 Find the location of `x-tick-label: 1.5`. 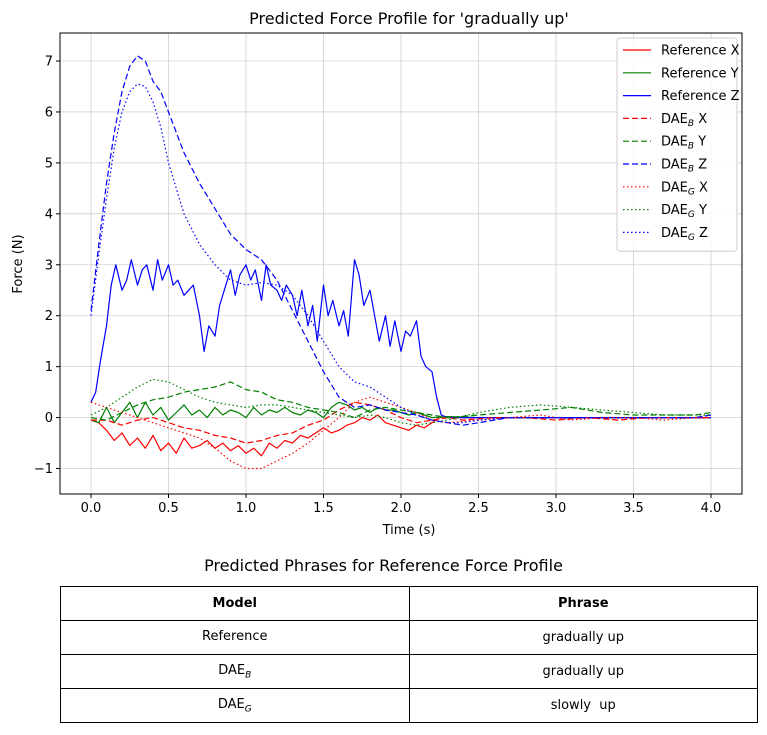

x-tick-label: 1.5 is located at coordinates (323, 508).